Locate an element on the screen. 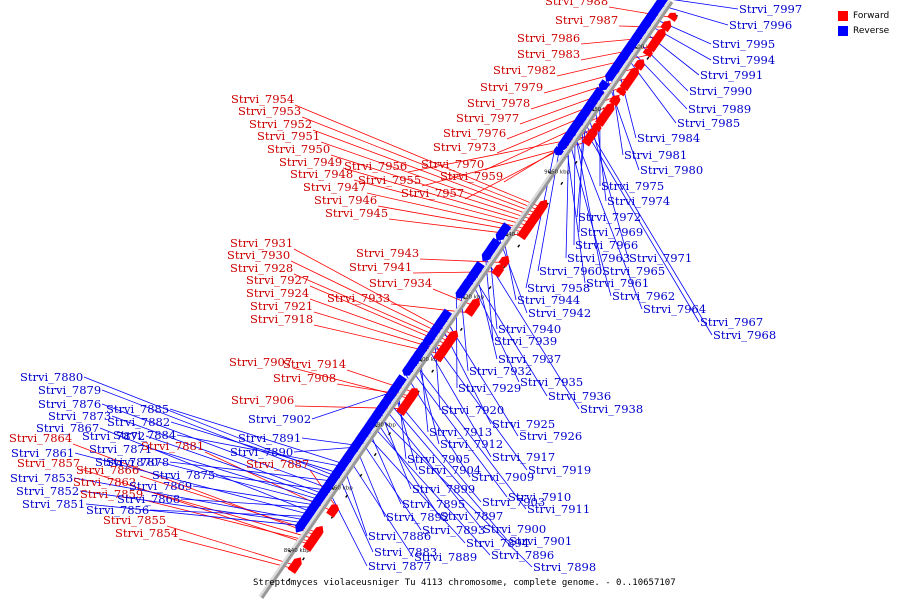 This screenshot has width=900, height=600. forward-gene-label: Strvi_7866 is located at coordinates (107, 470).